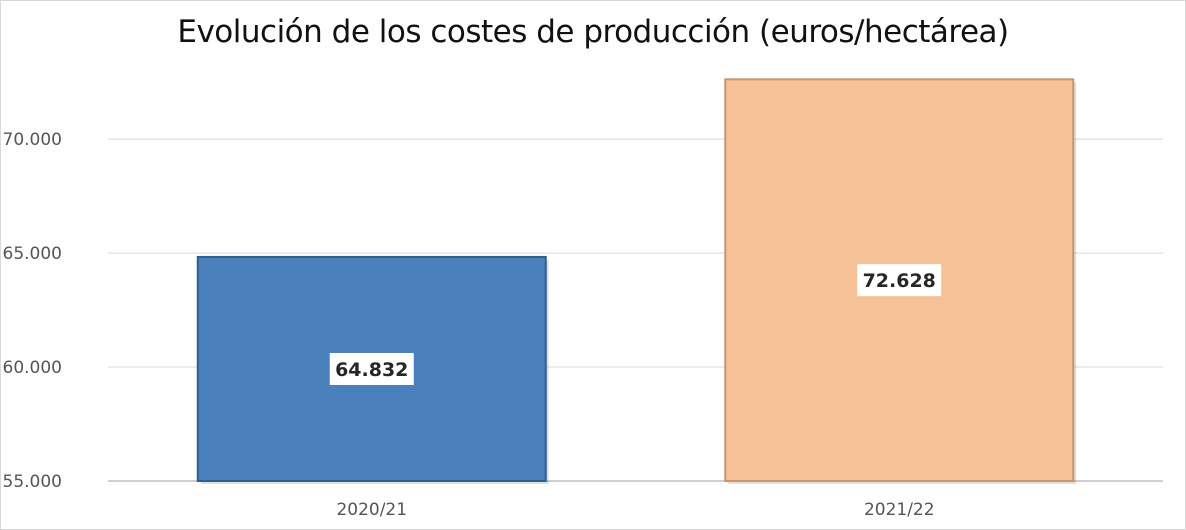 The height and width of the screenshot is (530, 1186). What do you see at coordinates (32, 254) in the screenshot?
I see `y-tick-label: 65.000` at bounding box center [32, 254].